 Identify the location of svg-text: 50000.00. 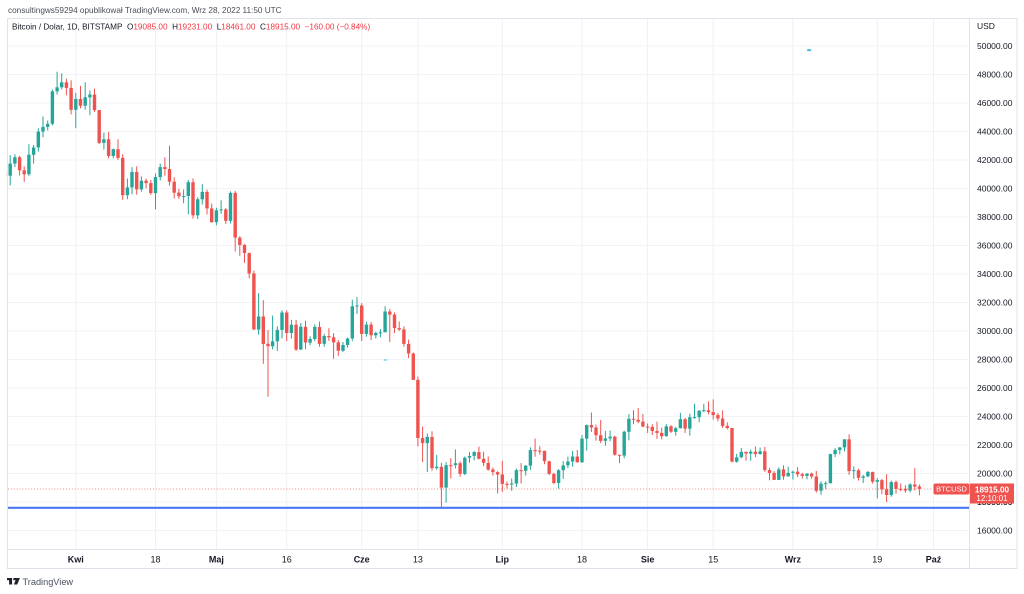
(995, 46).